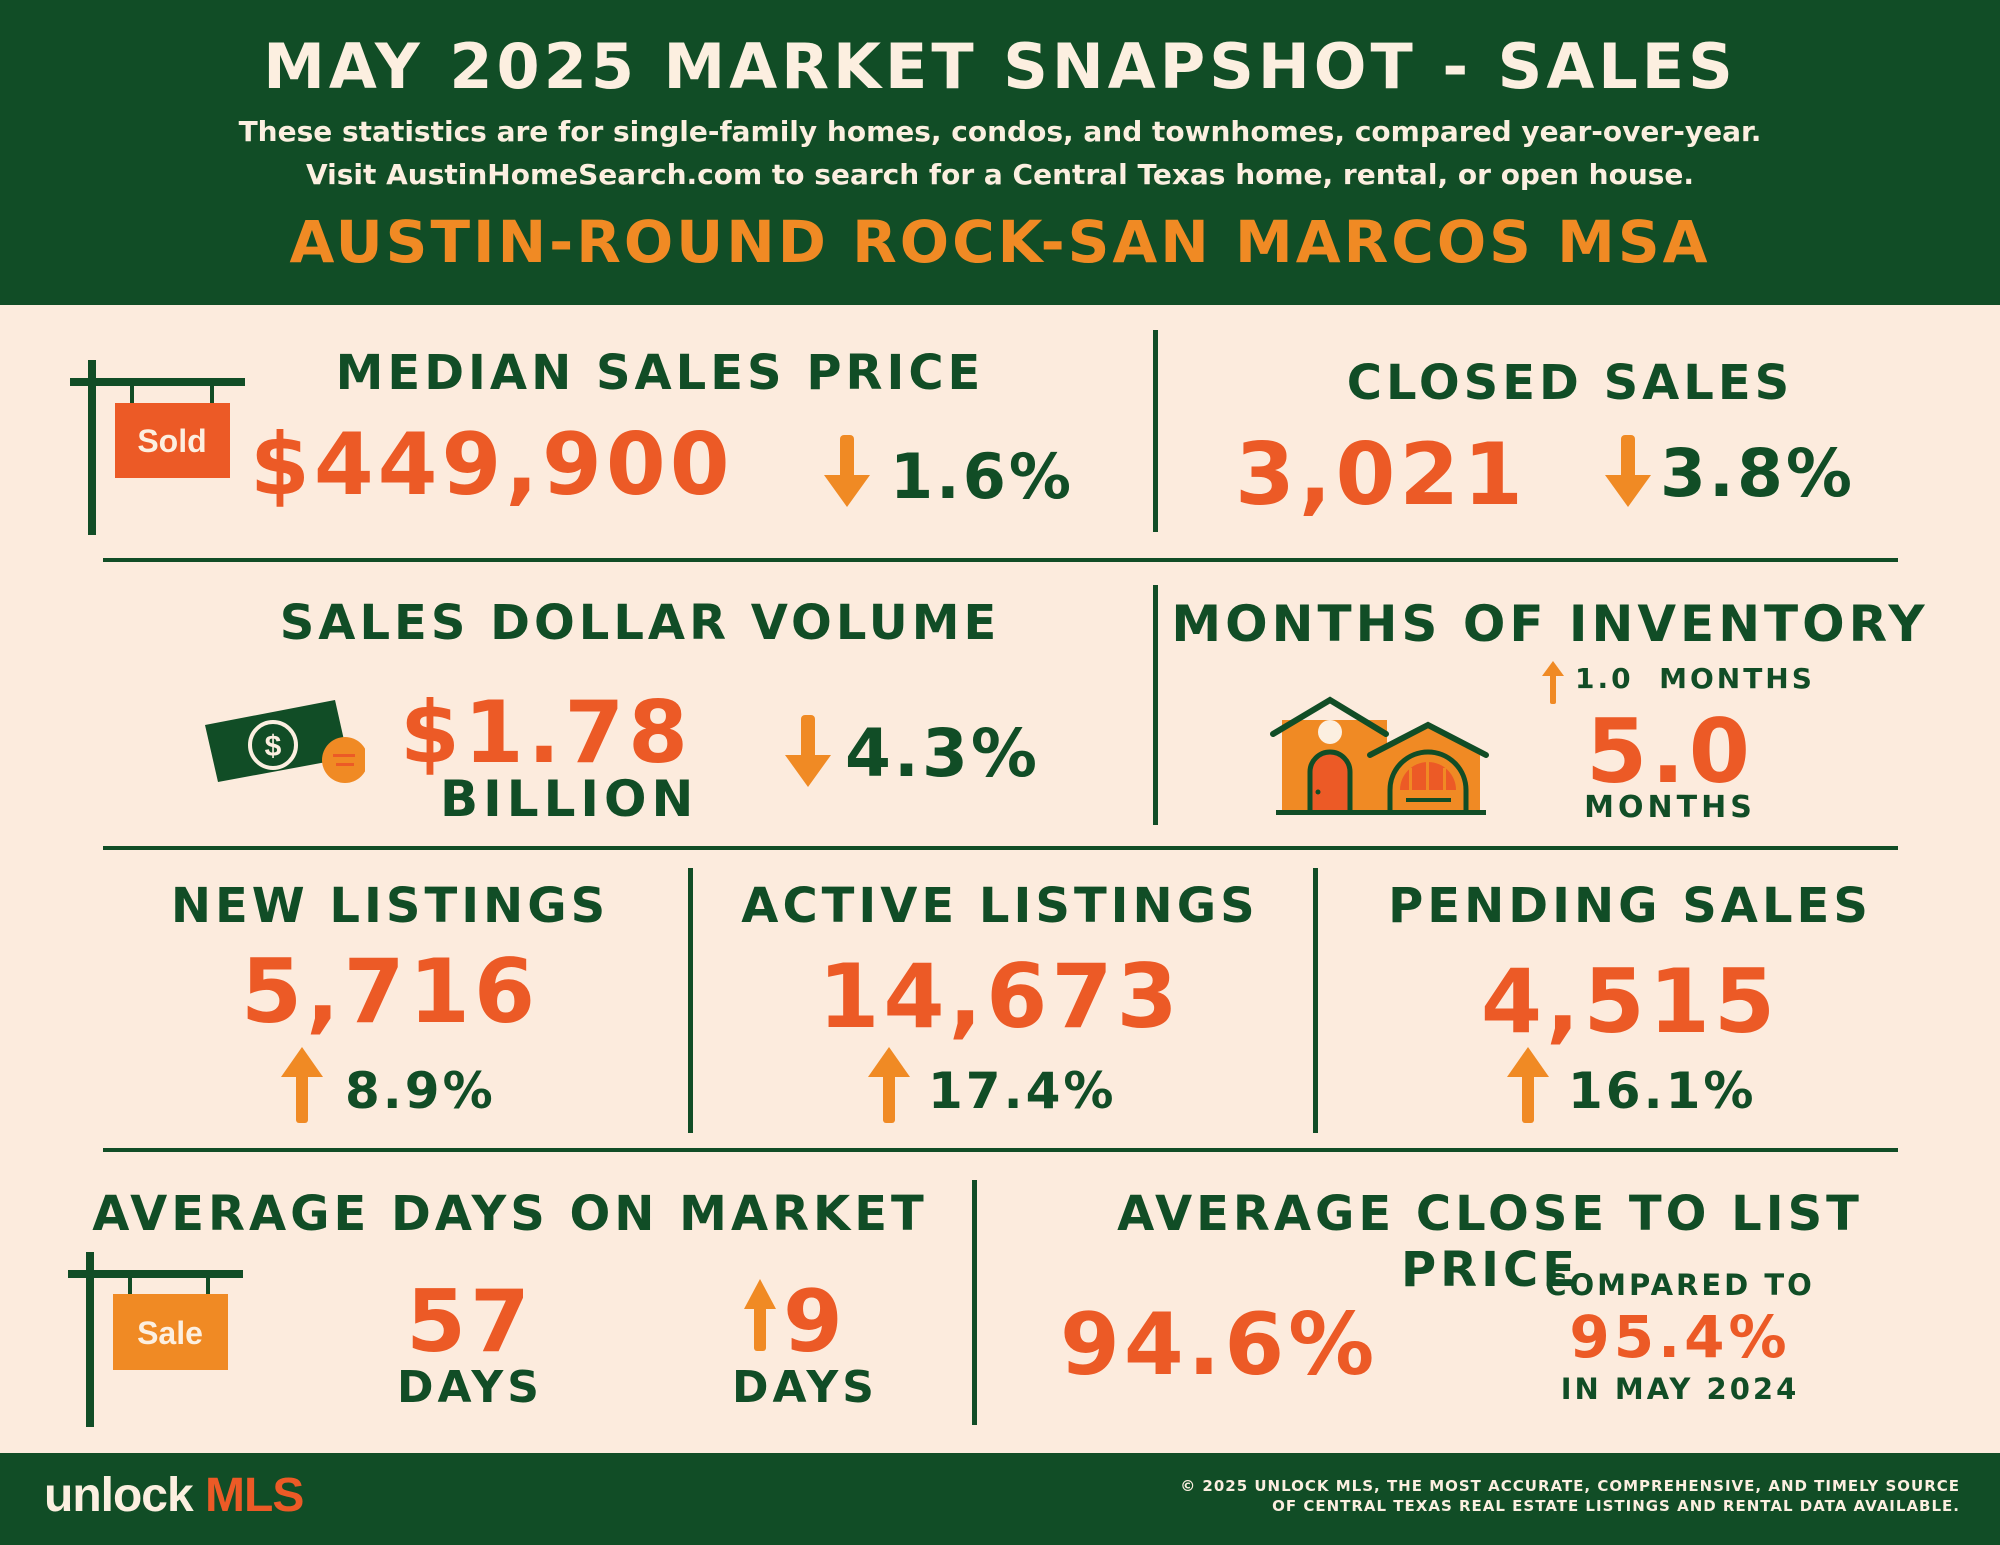  What do you see at coordinates (119, 1495) in the screenshot?
I see `logo-unlock: unlock` at bounding box center [119, 1495].